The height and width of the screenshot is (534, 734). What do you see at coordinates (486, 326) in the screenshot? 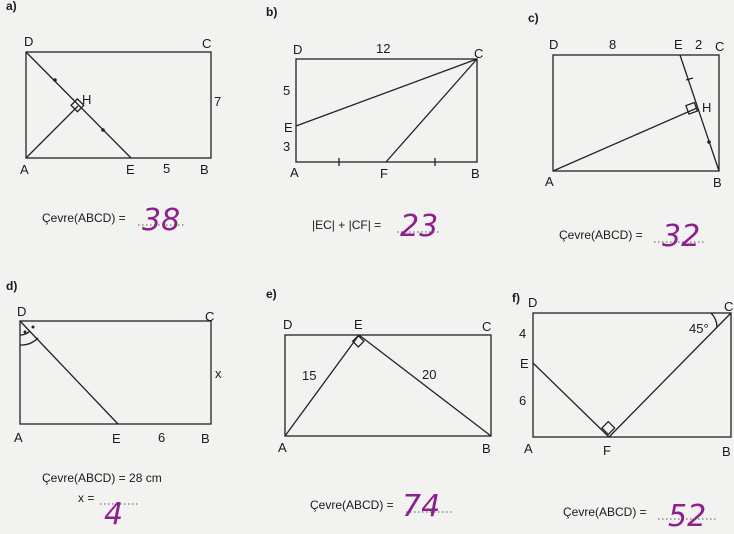
I see `problem-e-label-c: C` at bounding box center [486, 326].